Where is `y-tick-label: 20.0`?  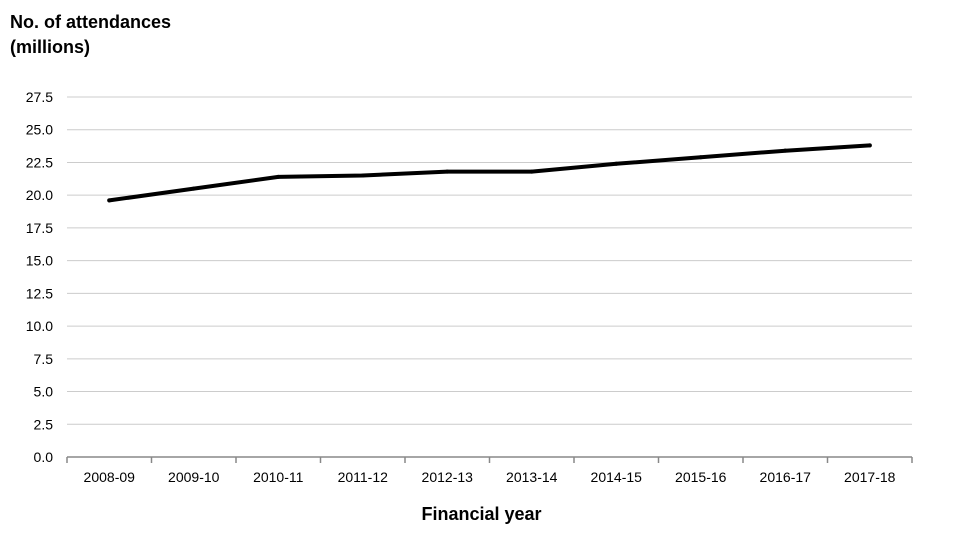
y-tick-label: 20.0 is located at coordinates (39, 195).